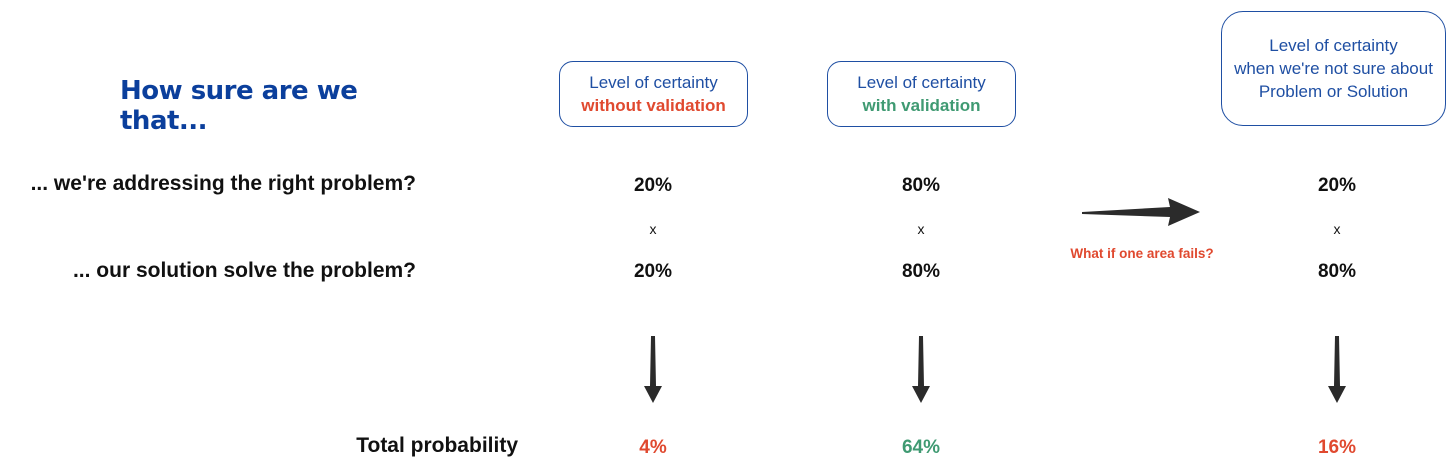 Image resolution: width=1456 pixels, height=472 pixels. What do you see at coordinates (1141, 212) in the screenshot?
I see `right-arrow-icon` at bounding box center [1141, 212].